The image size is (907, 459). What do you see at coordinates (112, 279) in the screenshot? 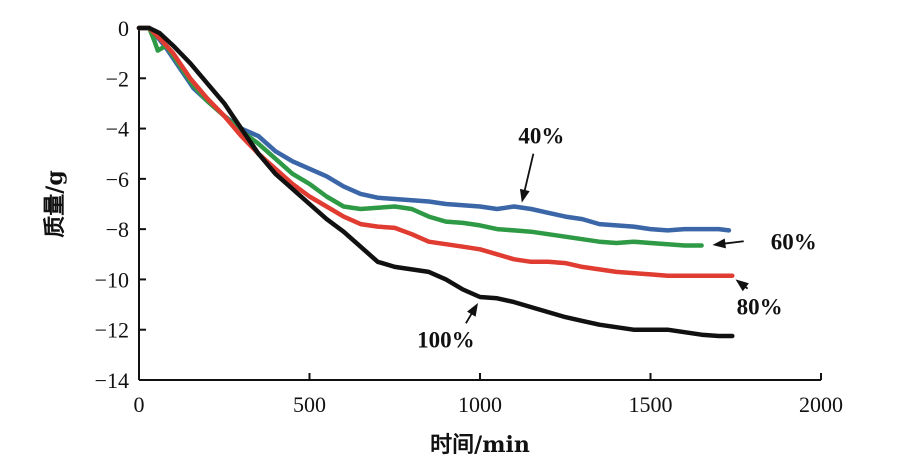
I see `y-tick-label: −10` at bounding box center [112, 279].